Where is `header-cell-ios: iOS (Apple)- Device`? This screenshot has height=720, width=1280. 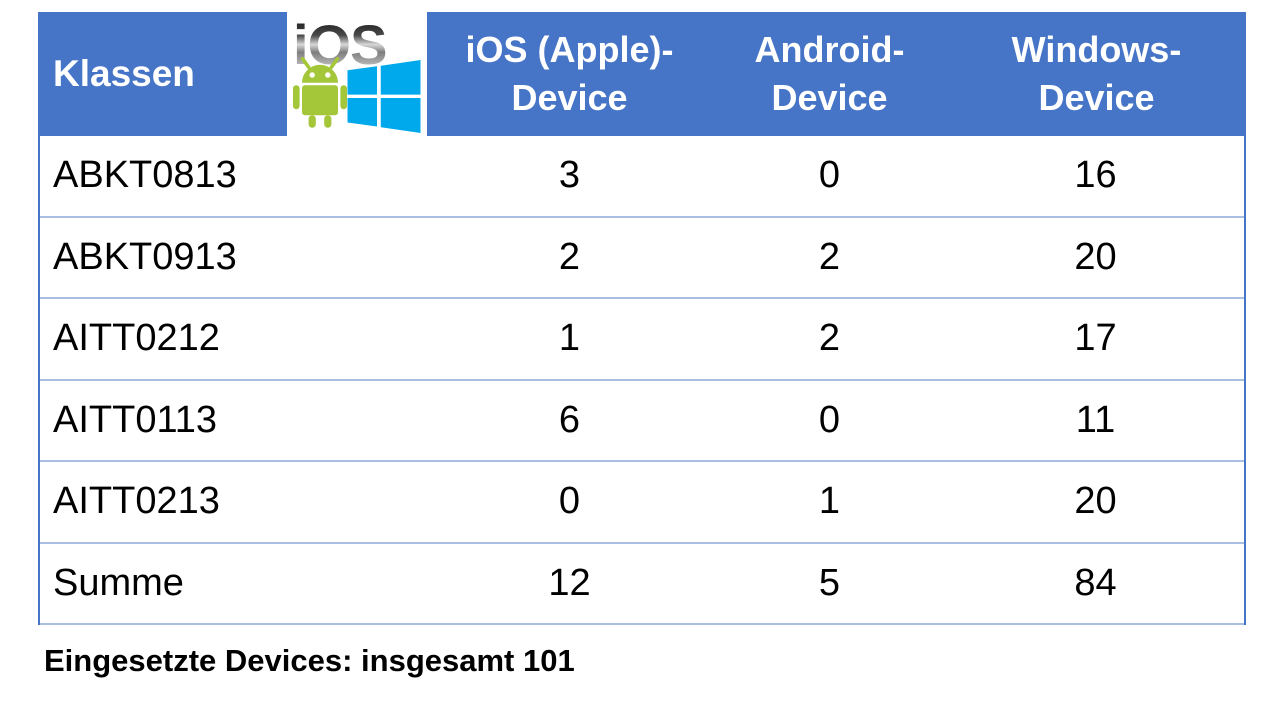
header-cell-ios: iOS (Apple)- Device is located at coordinates (569, 74).